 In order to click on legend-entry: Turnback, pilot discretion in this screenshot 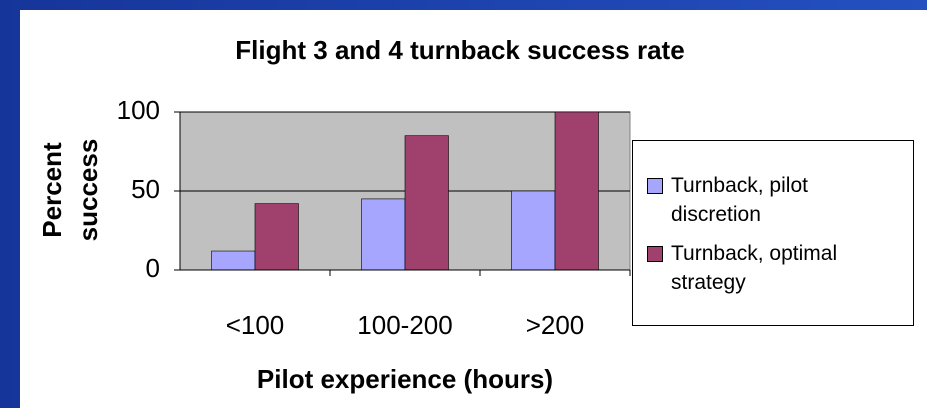, I will do `click(776, 200)`.